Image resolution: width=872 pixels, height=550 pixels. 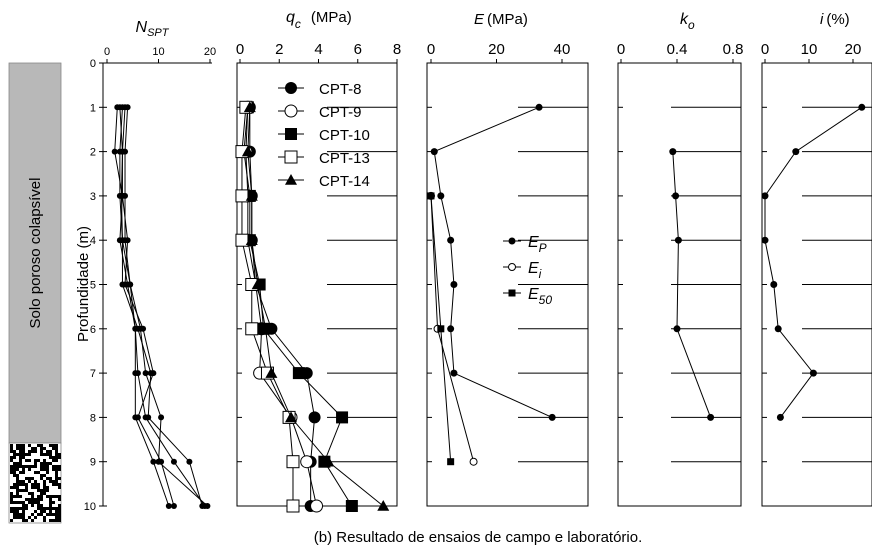 I want to click on depth-tick-label: 2, so click(x=93, y=153).